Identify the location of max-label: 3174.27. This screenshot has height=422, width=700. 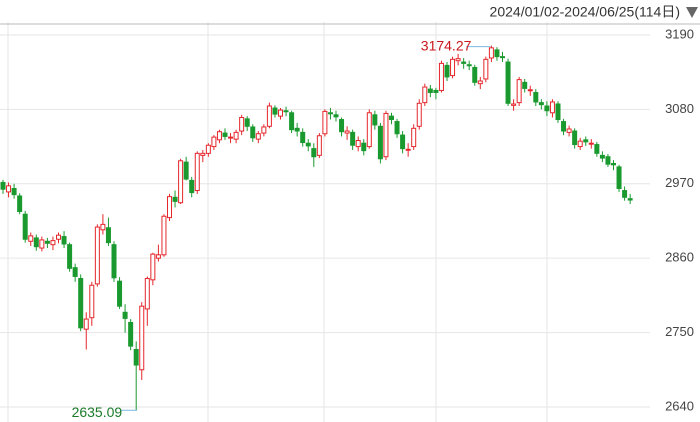
(446, 45).